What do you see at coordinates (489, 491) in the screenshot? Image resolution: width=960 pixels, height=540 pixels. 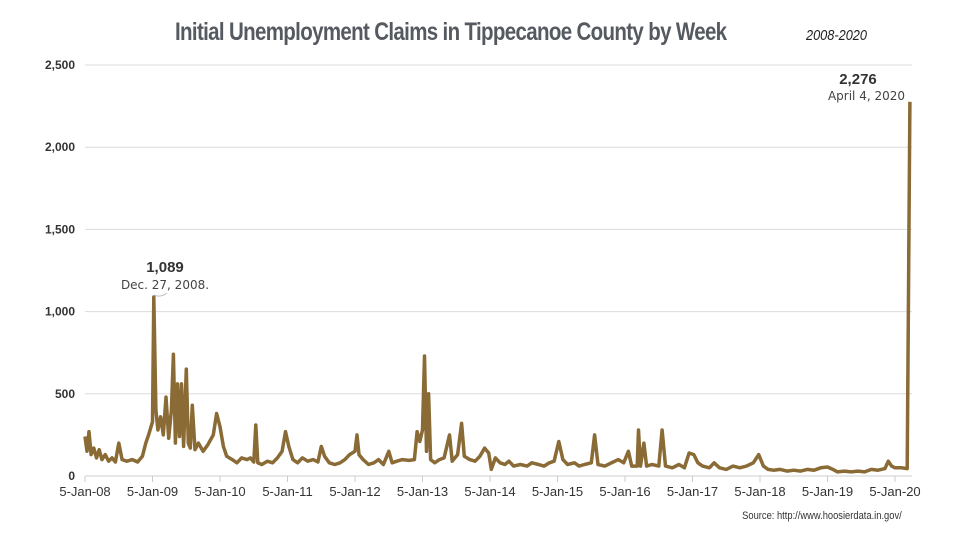 I see `x-tick-label: 5-Jan-14` at bounding box center [489, 491].